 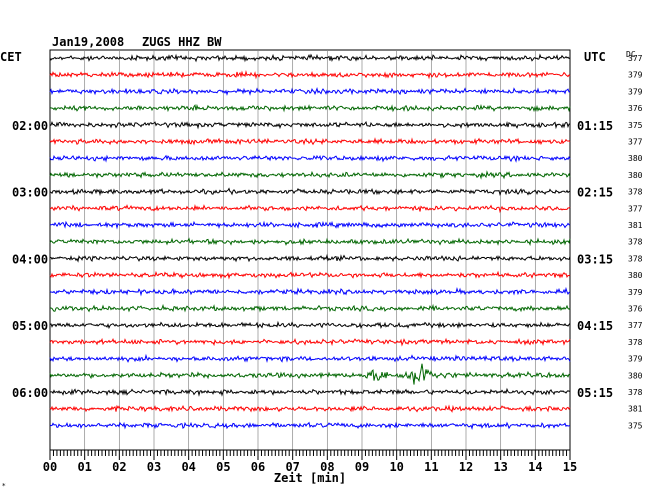 I want to click on x-tick-label: 15, so click(x=570, y=467).